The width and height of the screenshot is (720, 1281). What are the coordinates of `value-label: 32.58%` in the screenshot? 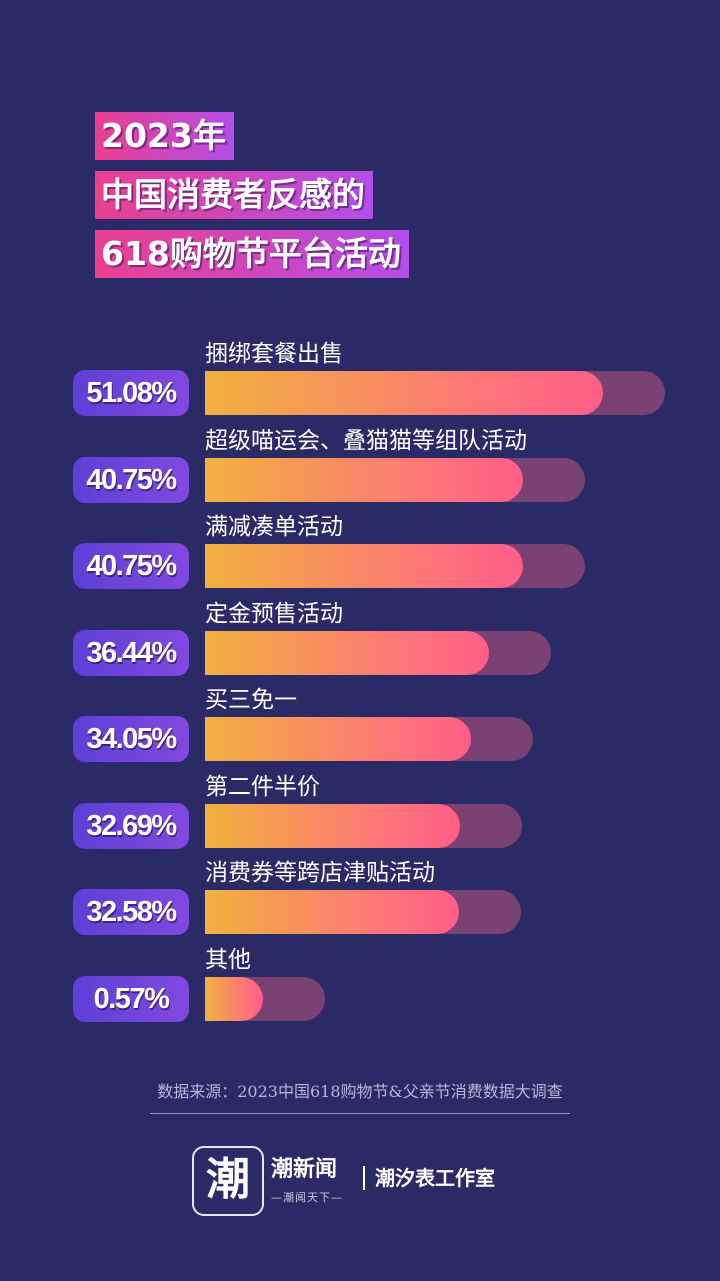 It's located at (131, 912).